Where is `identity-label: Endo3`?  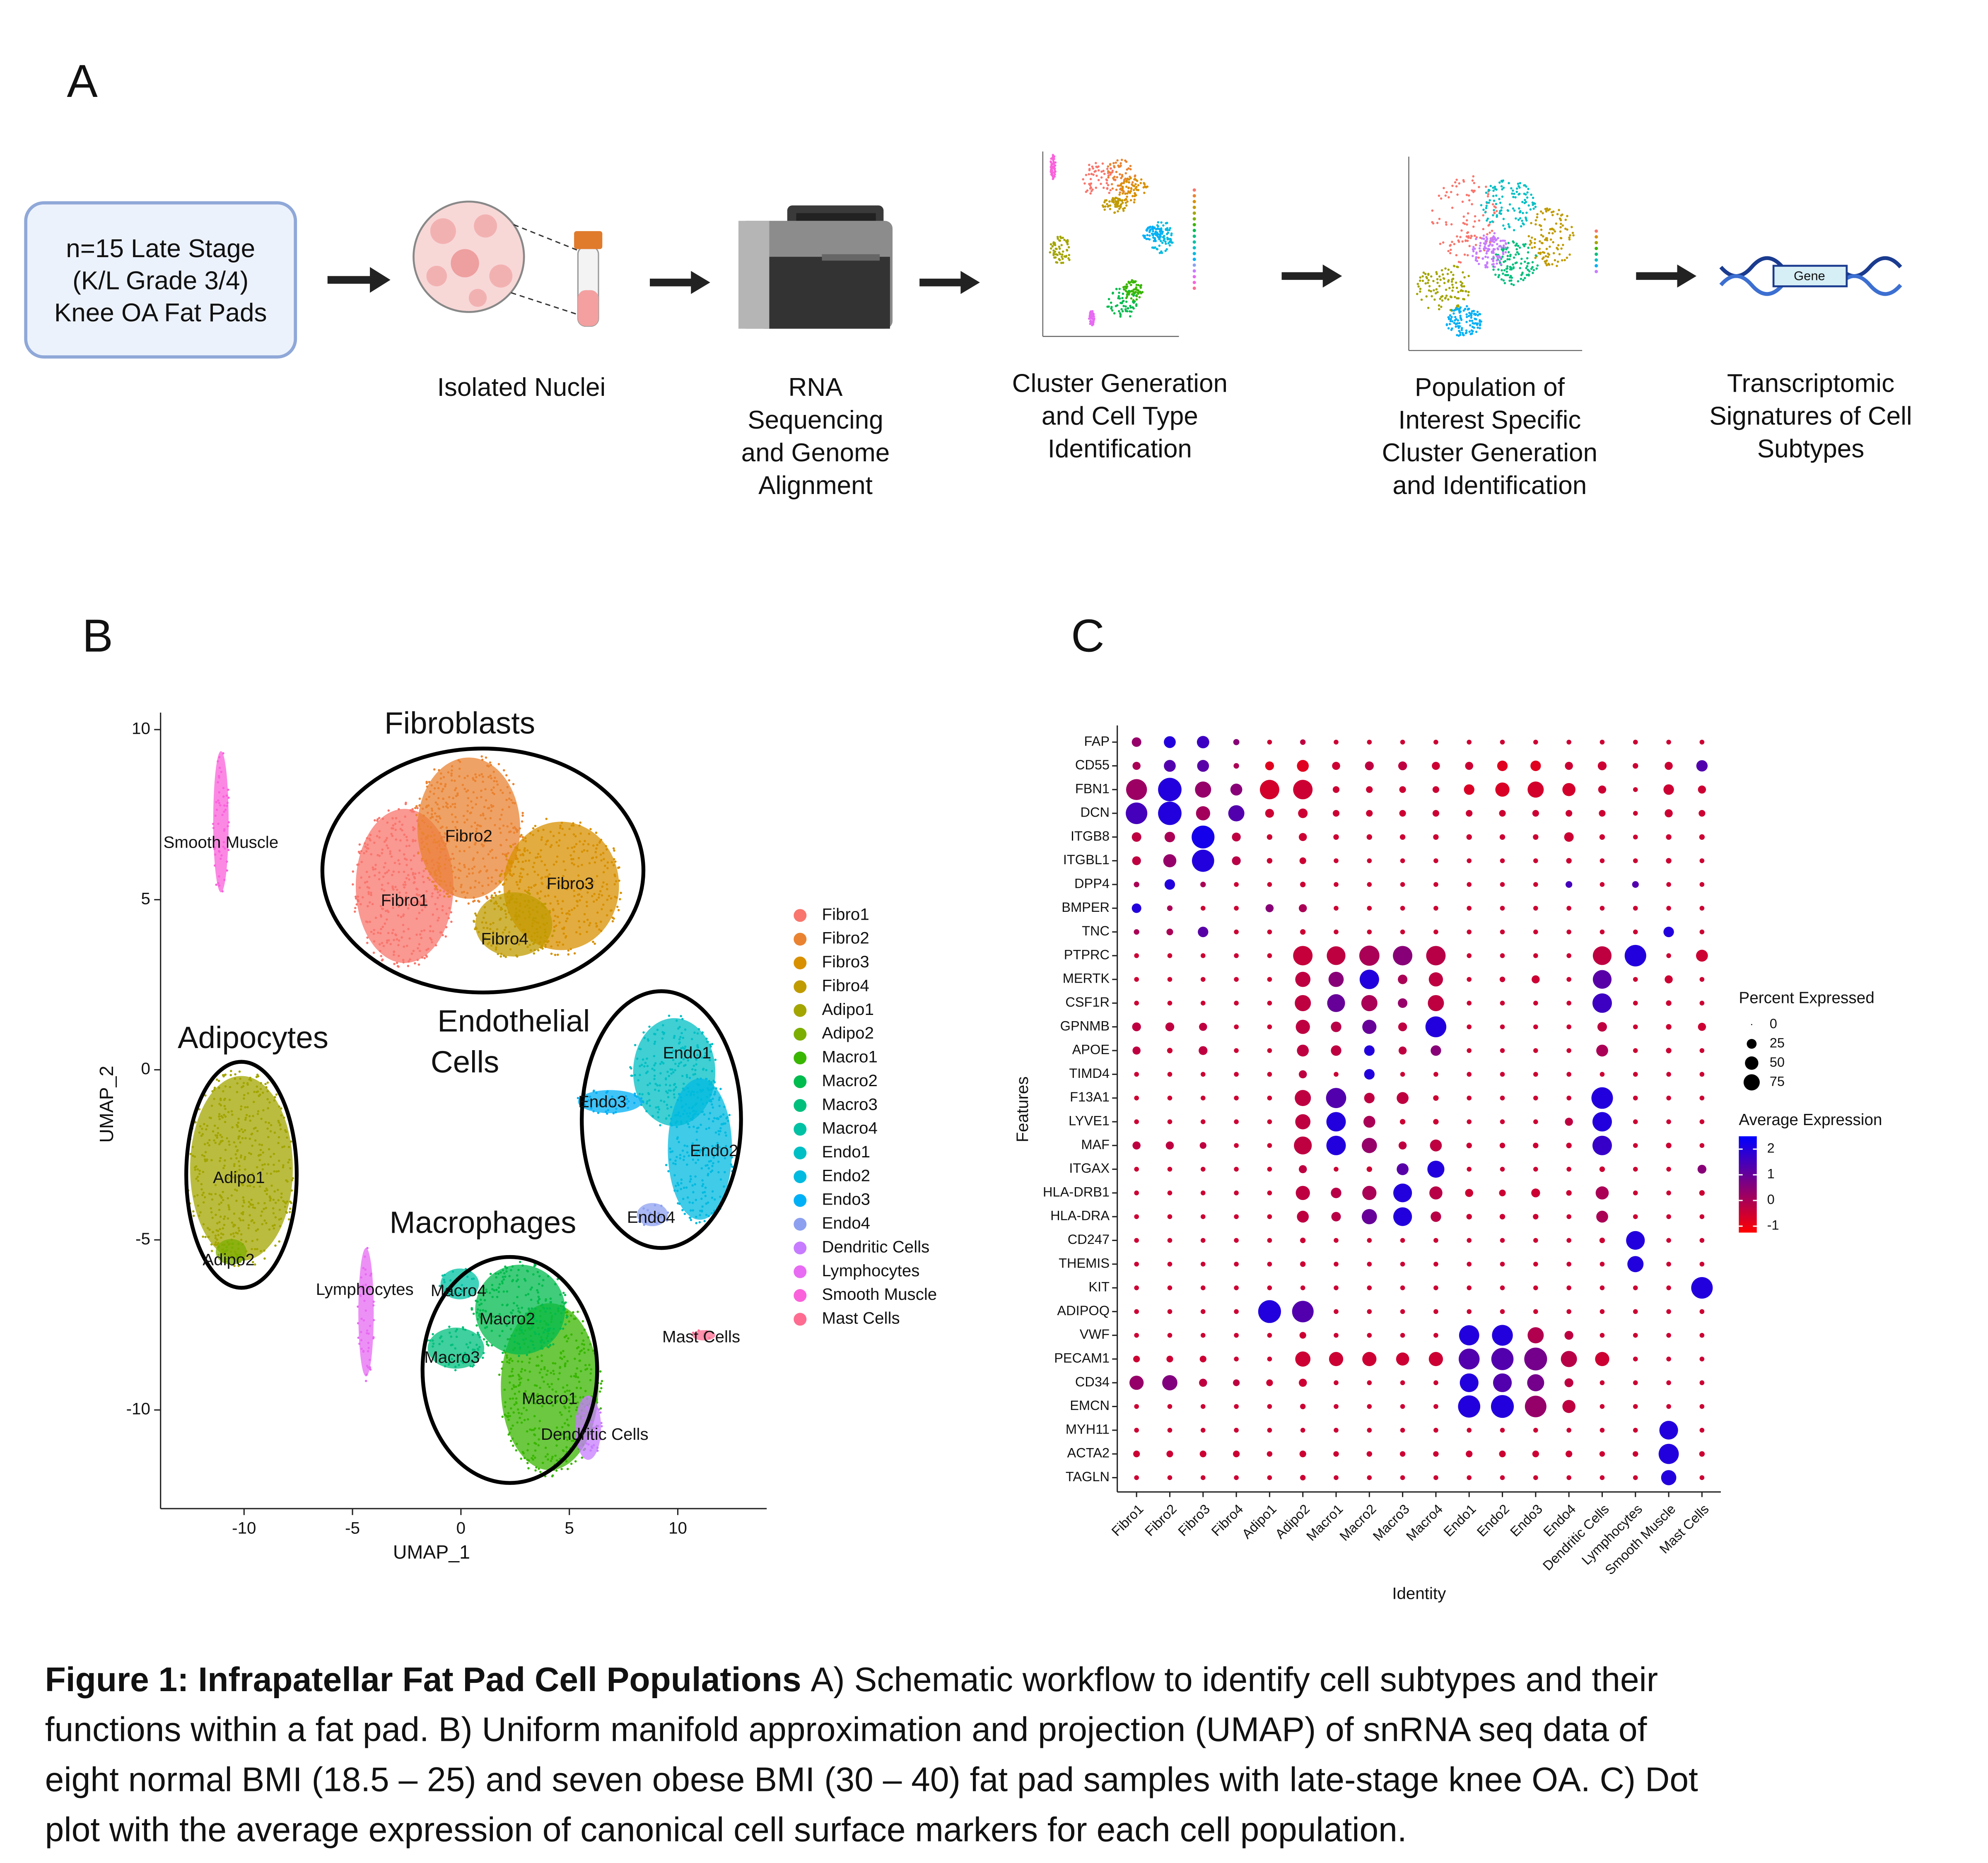 identity-label: Endo3 is located at coordinates (1526, 1521).